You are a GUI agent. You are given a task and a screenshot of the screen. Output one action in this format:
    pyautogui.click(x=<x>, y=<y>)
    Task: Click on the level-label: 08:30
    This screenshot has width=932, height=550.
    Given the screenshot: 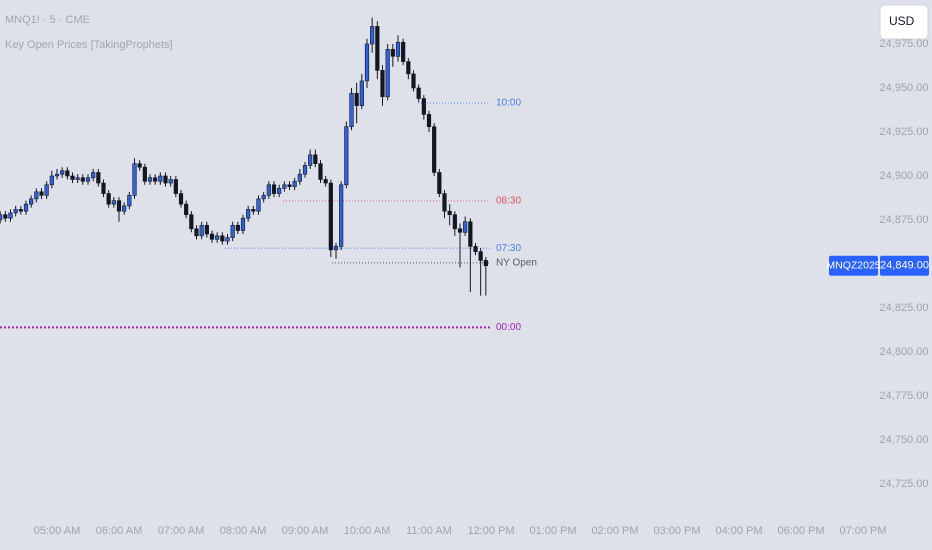 What is the action you would take?
    pyautogui.click(x=508, y=201)
    